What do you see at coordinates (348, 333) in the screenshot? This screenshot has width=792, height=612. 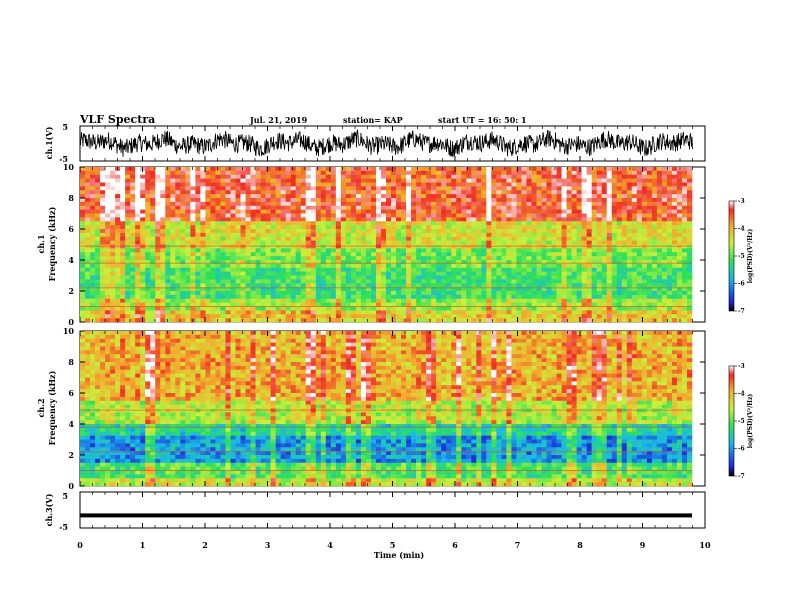 I see `ch2-spectrogram-cell` at bounding box center [348, 333].